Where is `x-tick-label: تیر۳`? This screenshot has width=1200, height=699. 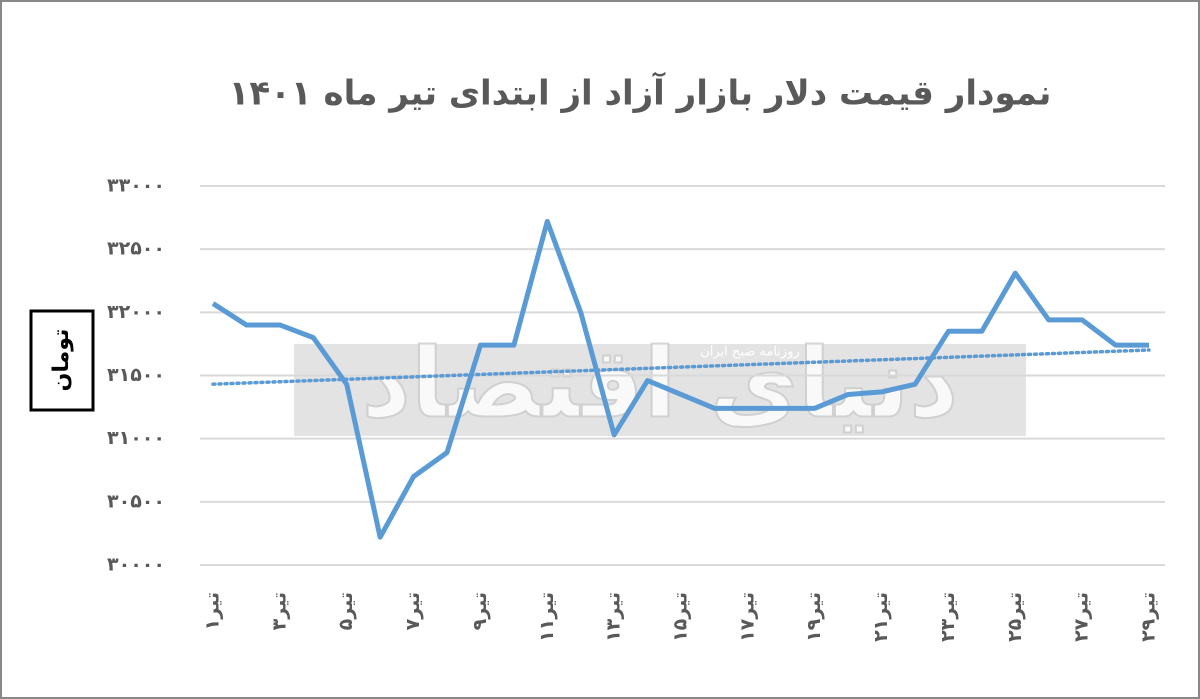 x-tick-label: تیر۳ is located at coordinates (279, 611).